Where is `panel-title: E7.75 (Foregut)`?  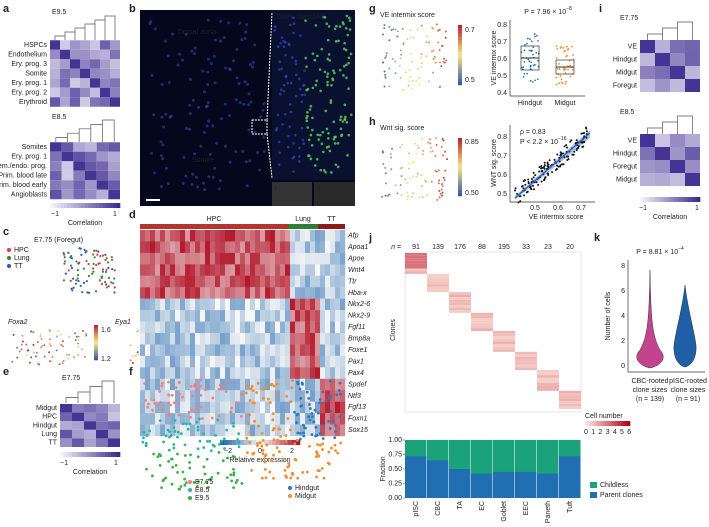
panel-title: E7.75 (Foregut) is located at coordinates (58, 240).